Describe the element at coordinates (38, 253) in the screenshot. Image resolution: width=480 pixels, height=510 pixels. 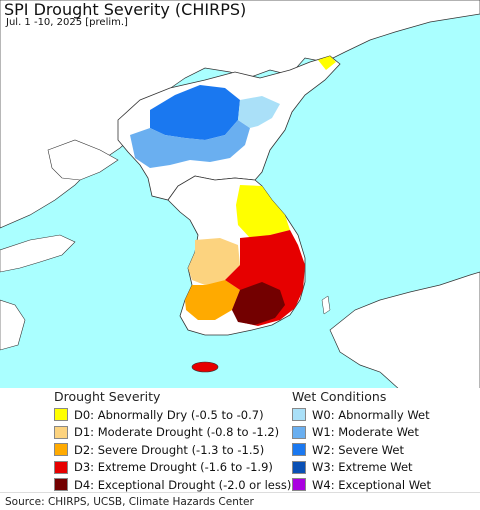
I see `shandong-peninsula` at that location.